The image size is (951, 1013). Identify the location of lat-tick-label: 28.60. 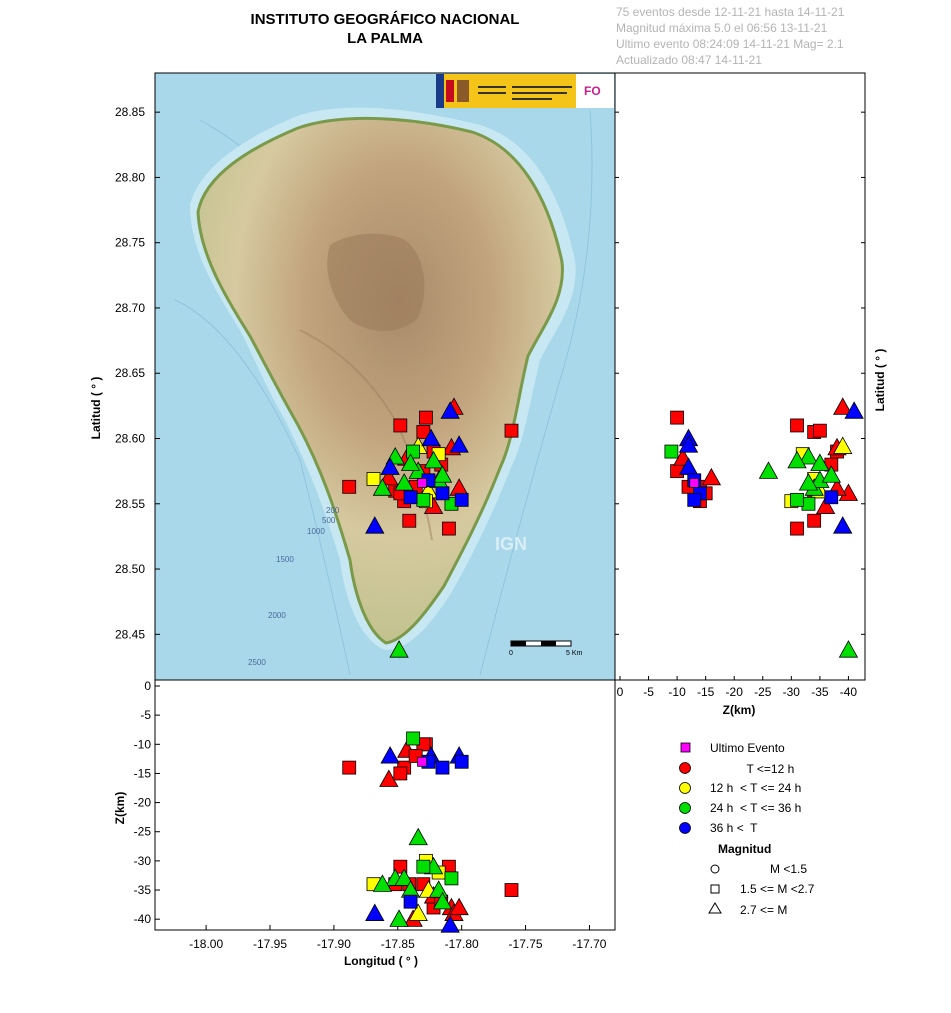
(130, 439).